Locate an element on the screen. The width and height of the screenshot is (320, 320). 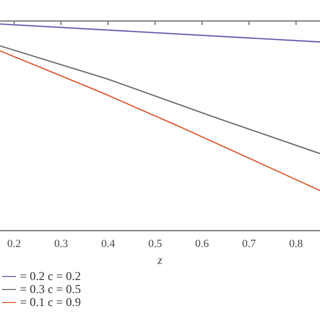
legend-label: = 0.3 c = 0.5 is located at coordinates (50, 289).